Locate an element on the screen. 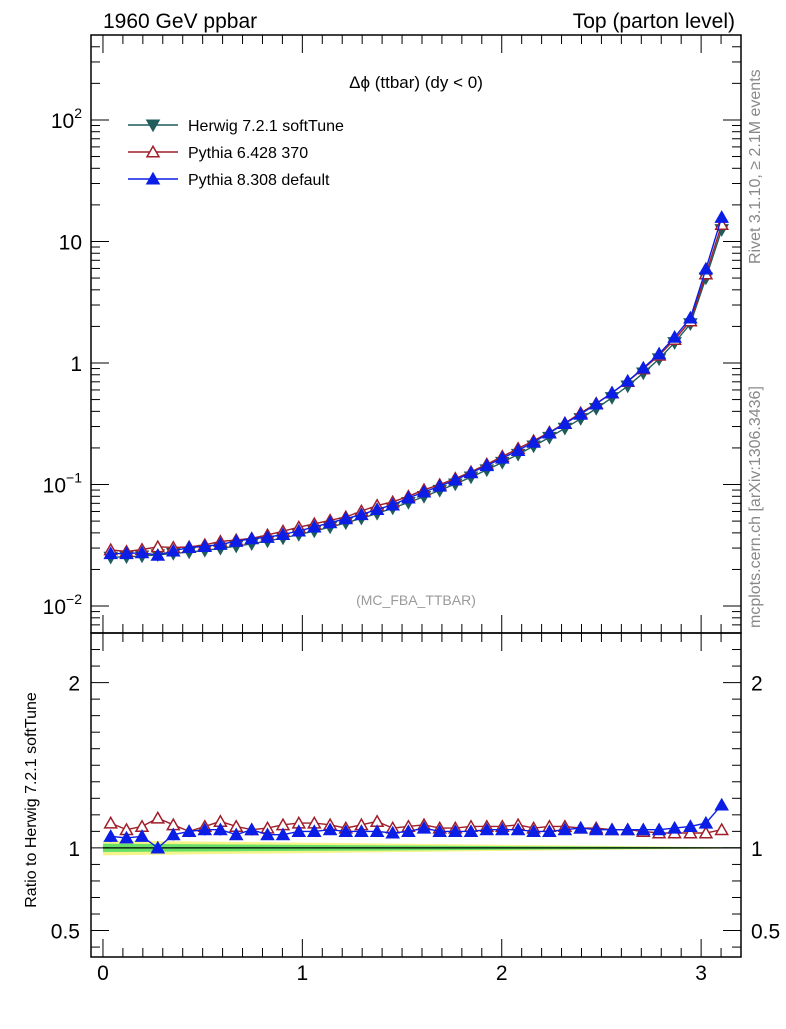 This screenshot has width=786, height=1029. legend-label: Pythia 8.308 default is located at coordinates (259, 180).